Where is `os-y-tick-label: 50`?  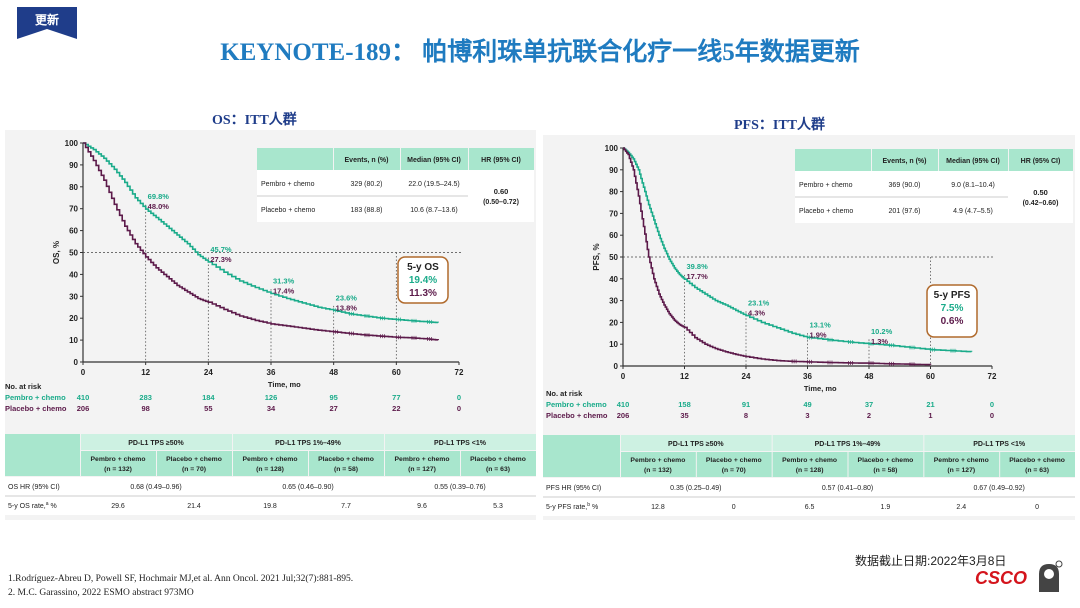 os-y-tick-label: 50 is located at coordinates (73, 253).